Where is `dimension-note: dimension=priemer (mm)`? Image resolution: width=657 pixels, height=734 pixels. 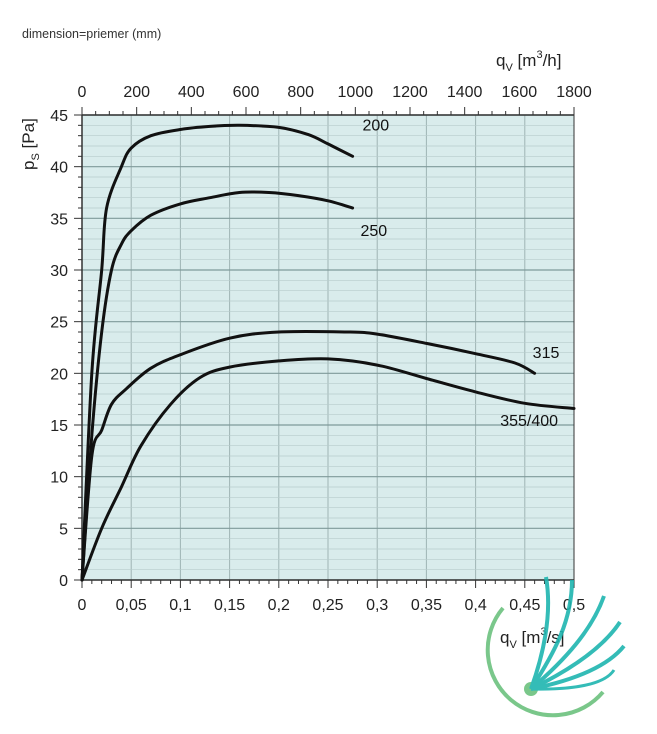 dimension-note: dimension=priemer (mm) is located at coordinates (92, 34).